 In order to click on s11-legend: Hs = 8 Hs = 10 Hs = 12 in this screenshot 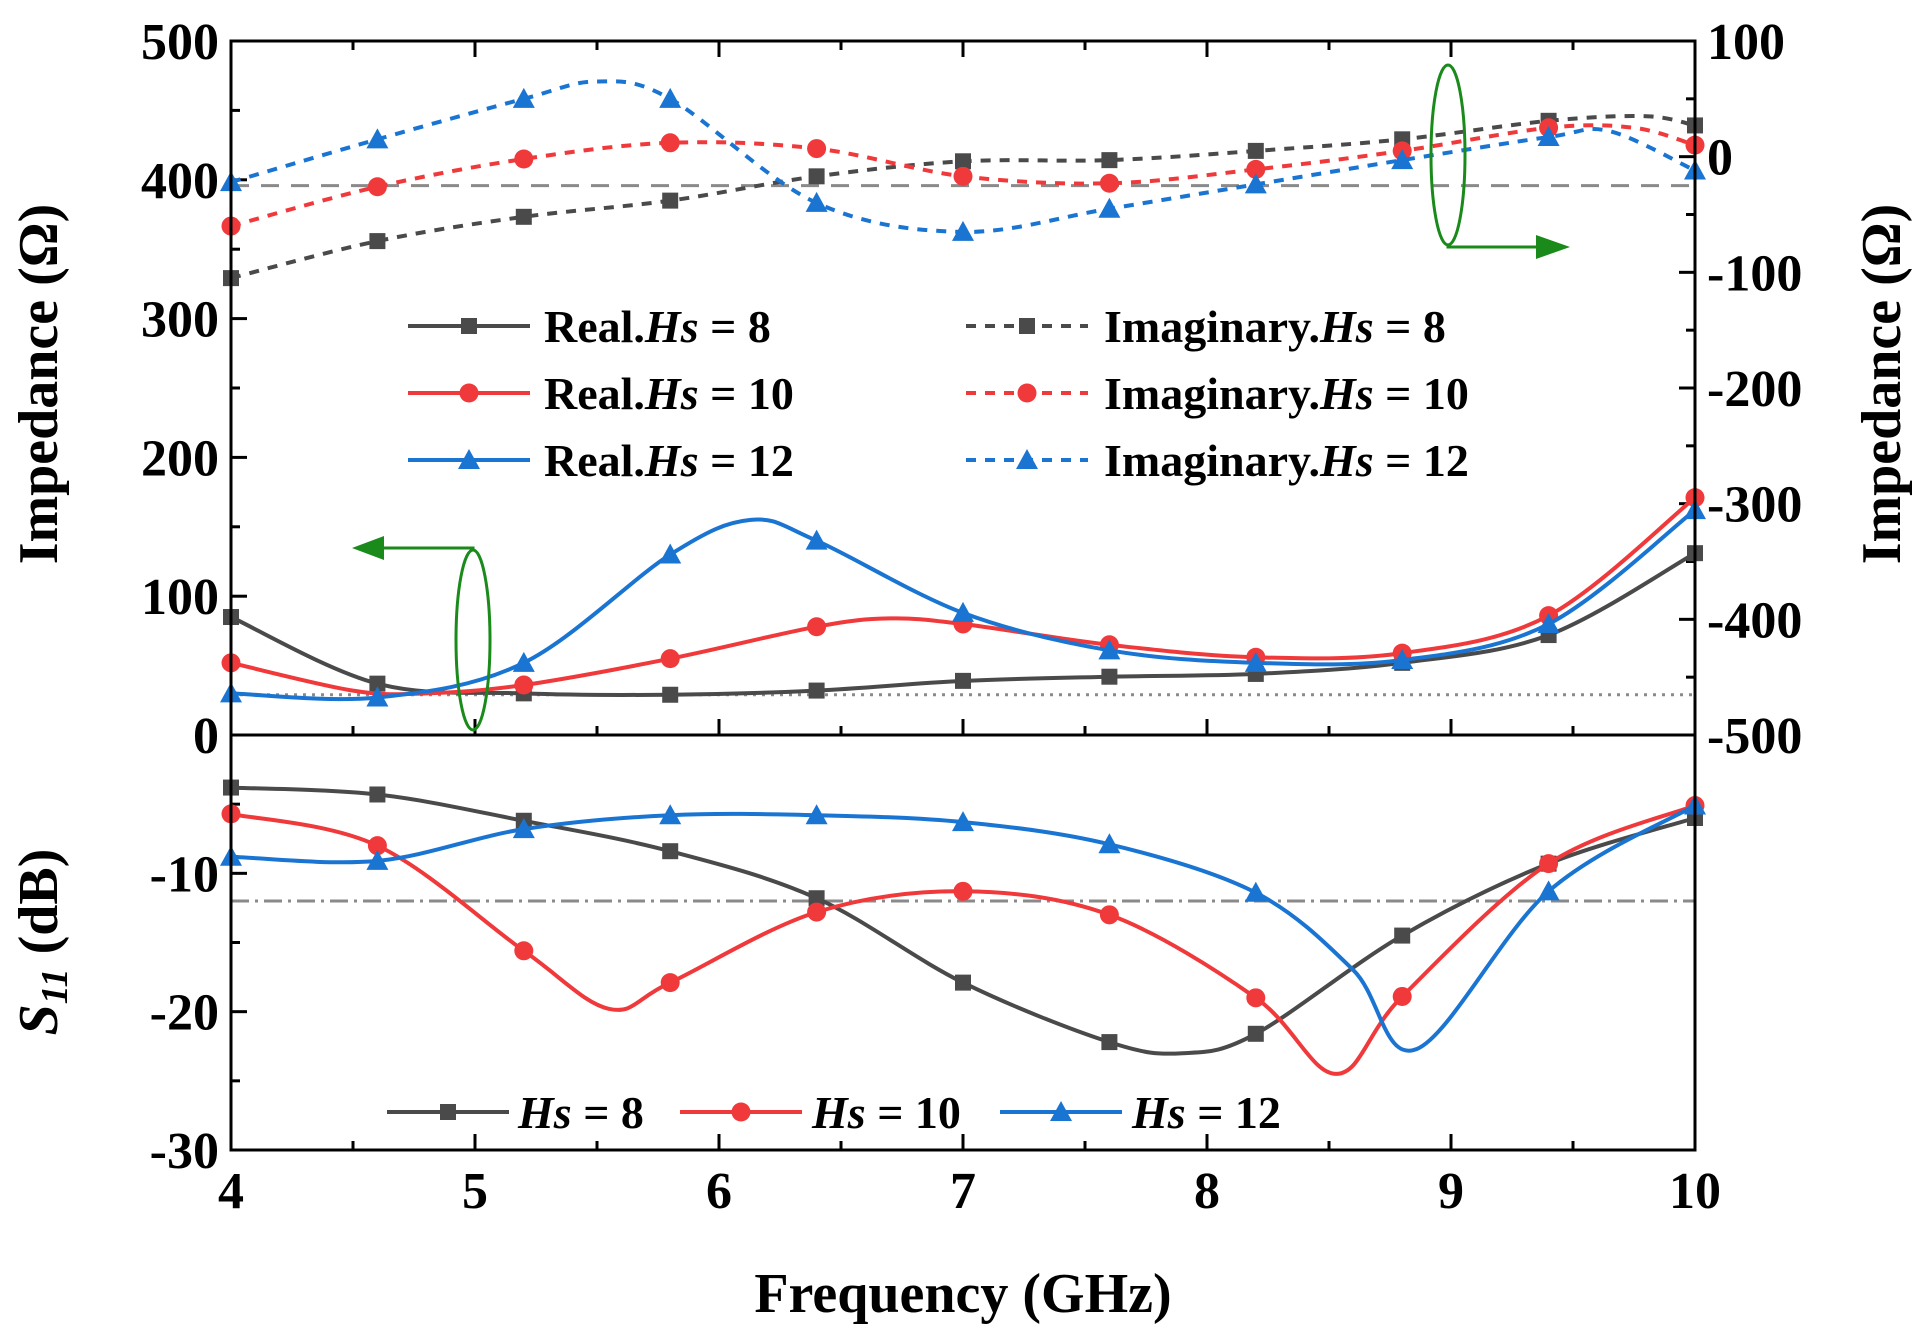, I will do `click(834, 1112)`.